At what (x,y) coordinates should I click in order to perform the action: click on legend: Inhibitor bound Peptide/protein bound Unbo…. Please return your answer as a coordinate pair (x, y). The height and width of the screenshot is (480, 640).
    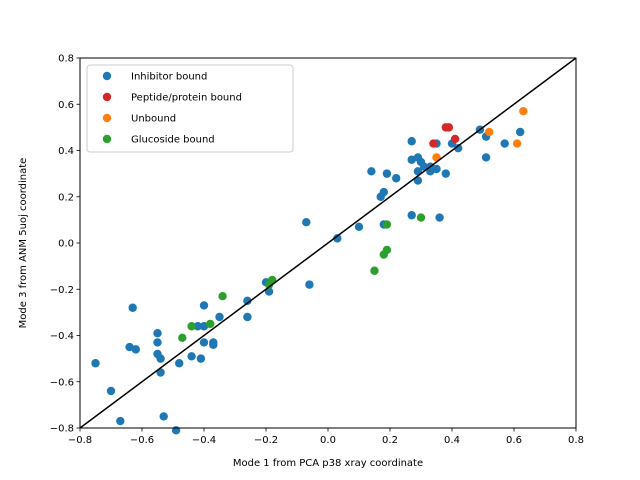
    Looking at the image, I should click on (190, 108).